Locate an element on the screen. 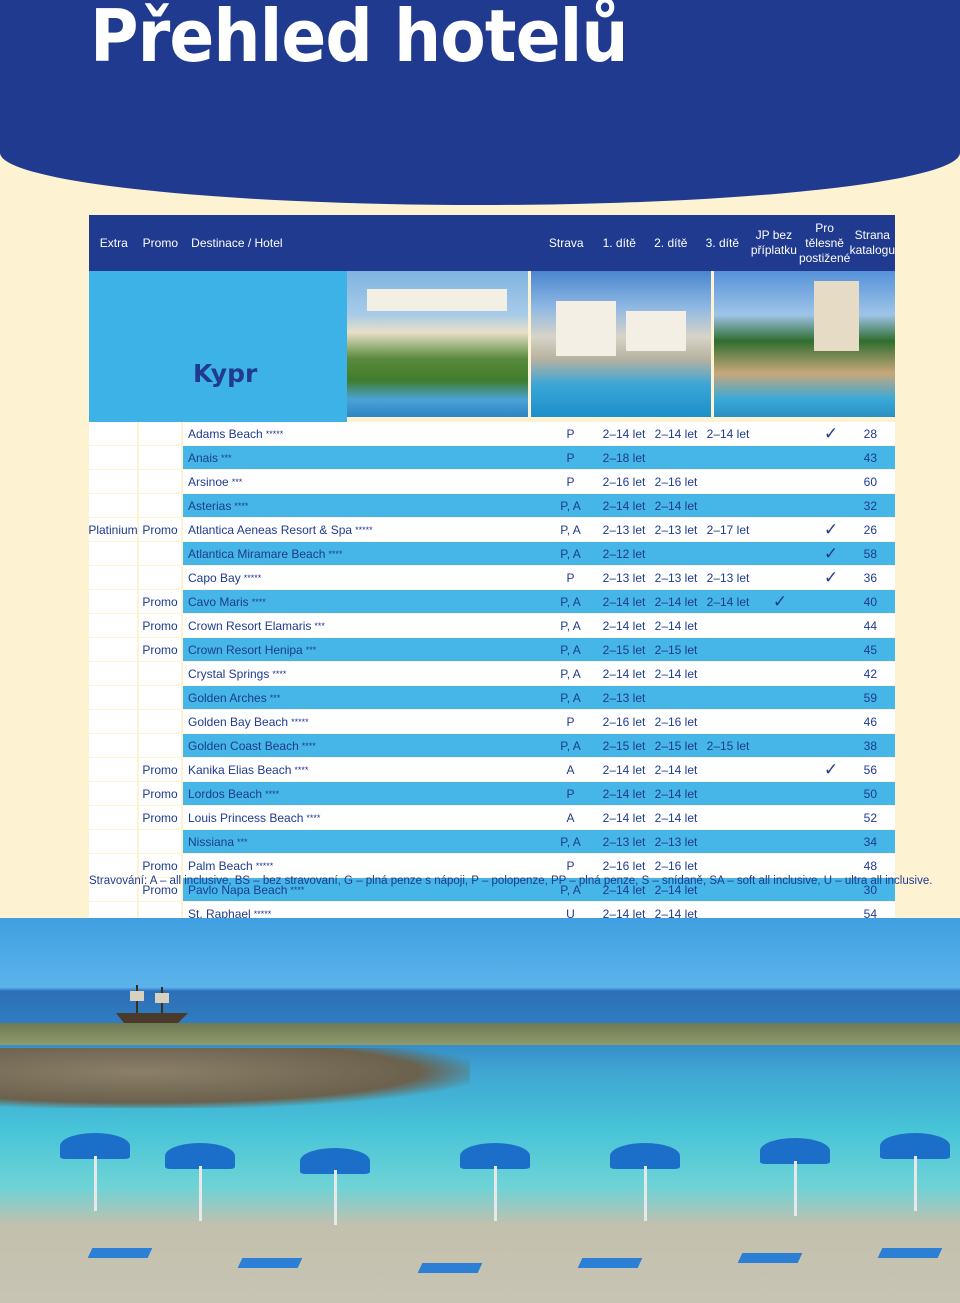 The width and height of the screenshot is (960, 1303). cell-child-1: 2–13 let is located at coordinates (624, 577).